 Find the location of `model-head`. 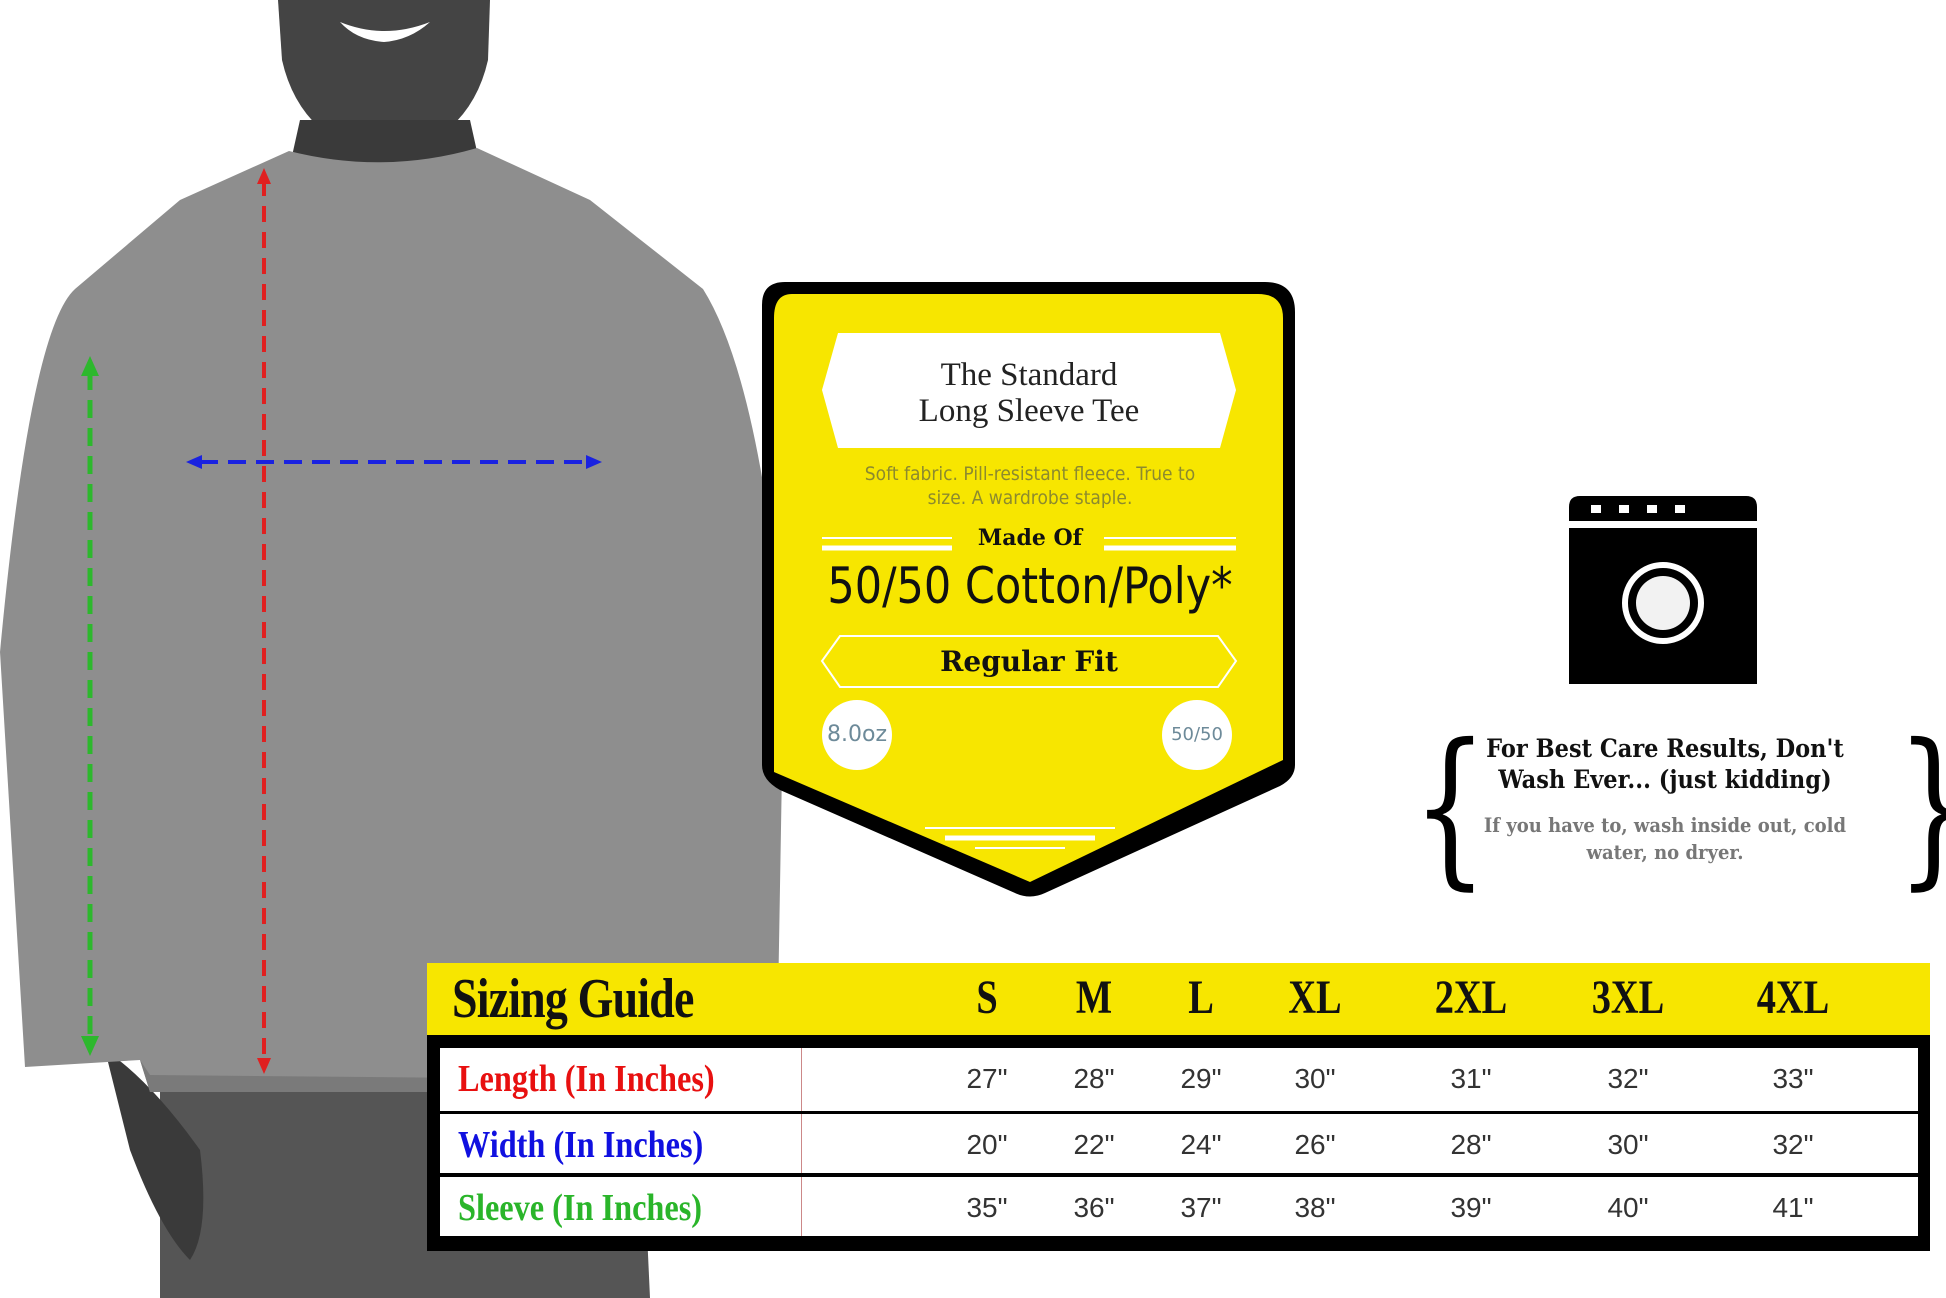

model-head is located at coordinates (384, 82).